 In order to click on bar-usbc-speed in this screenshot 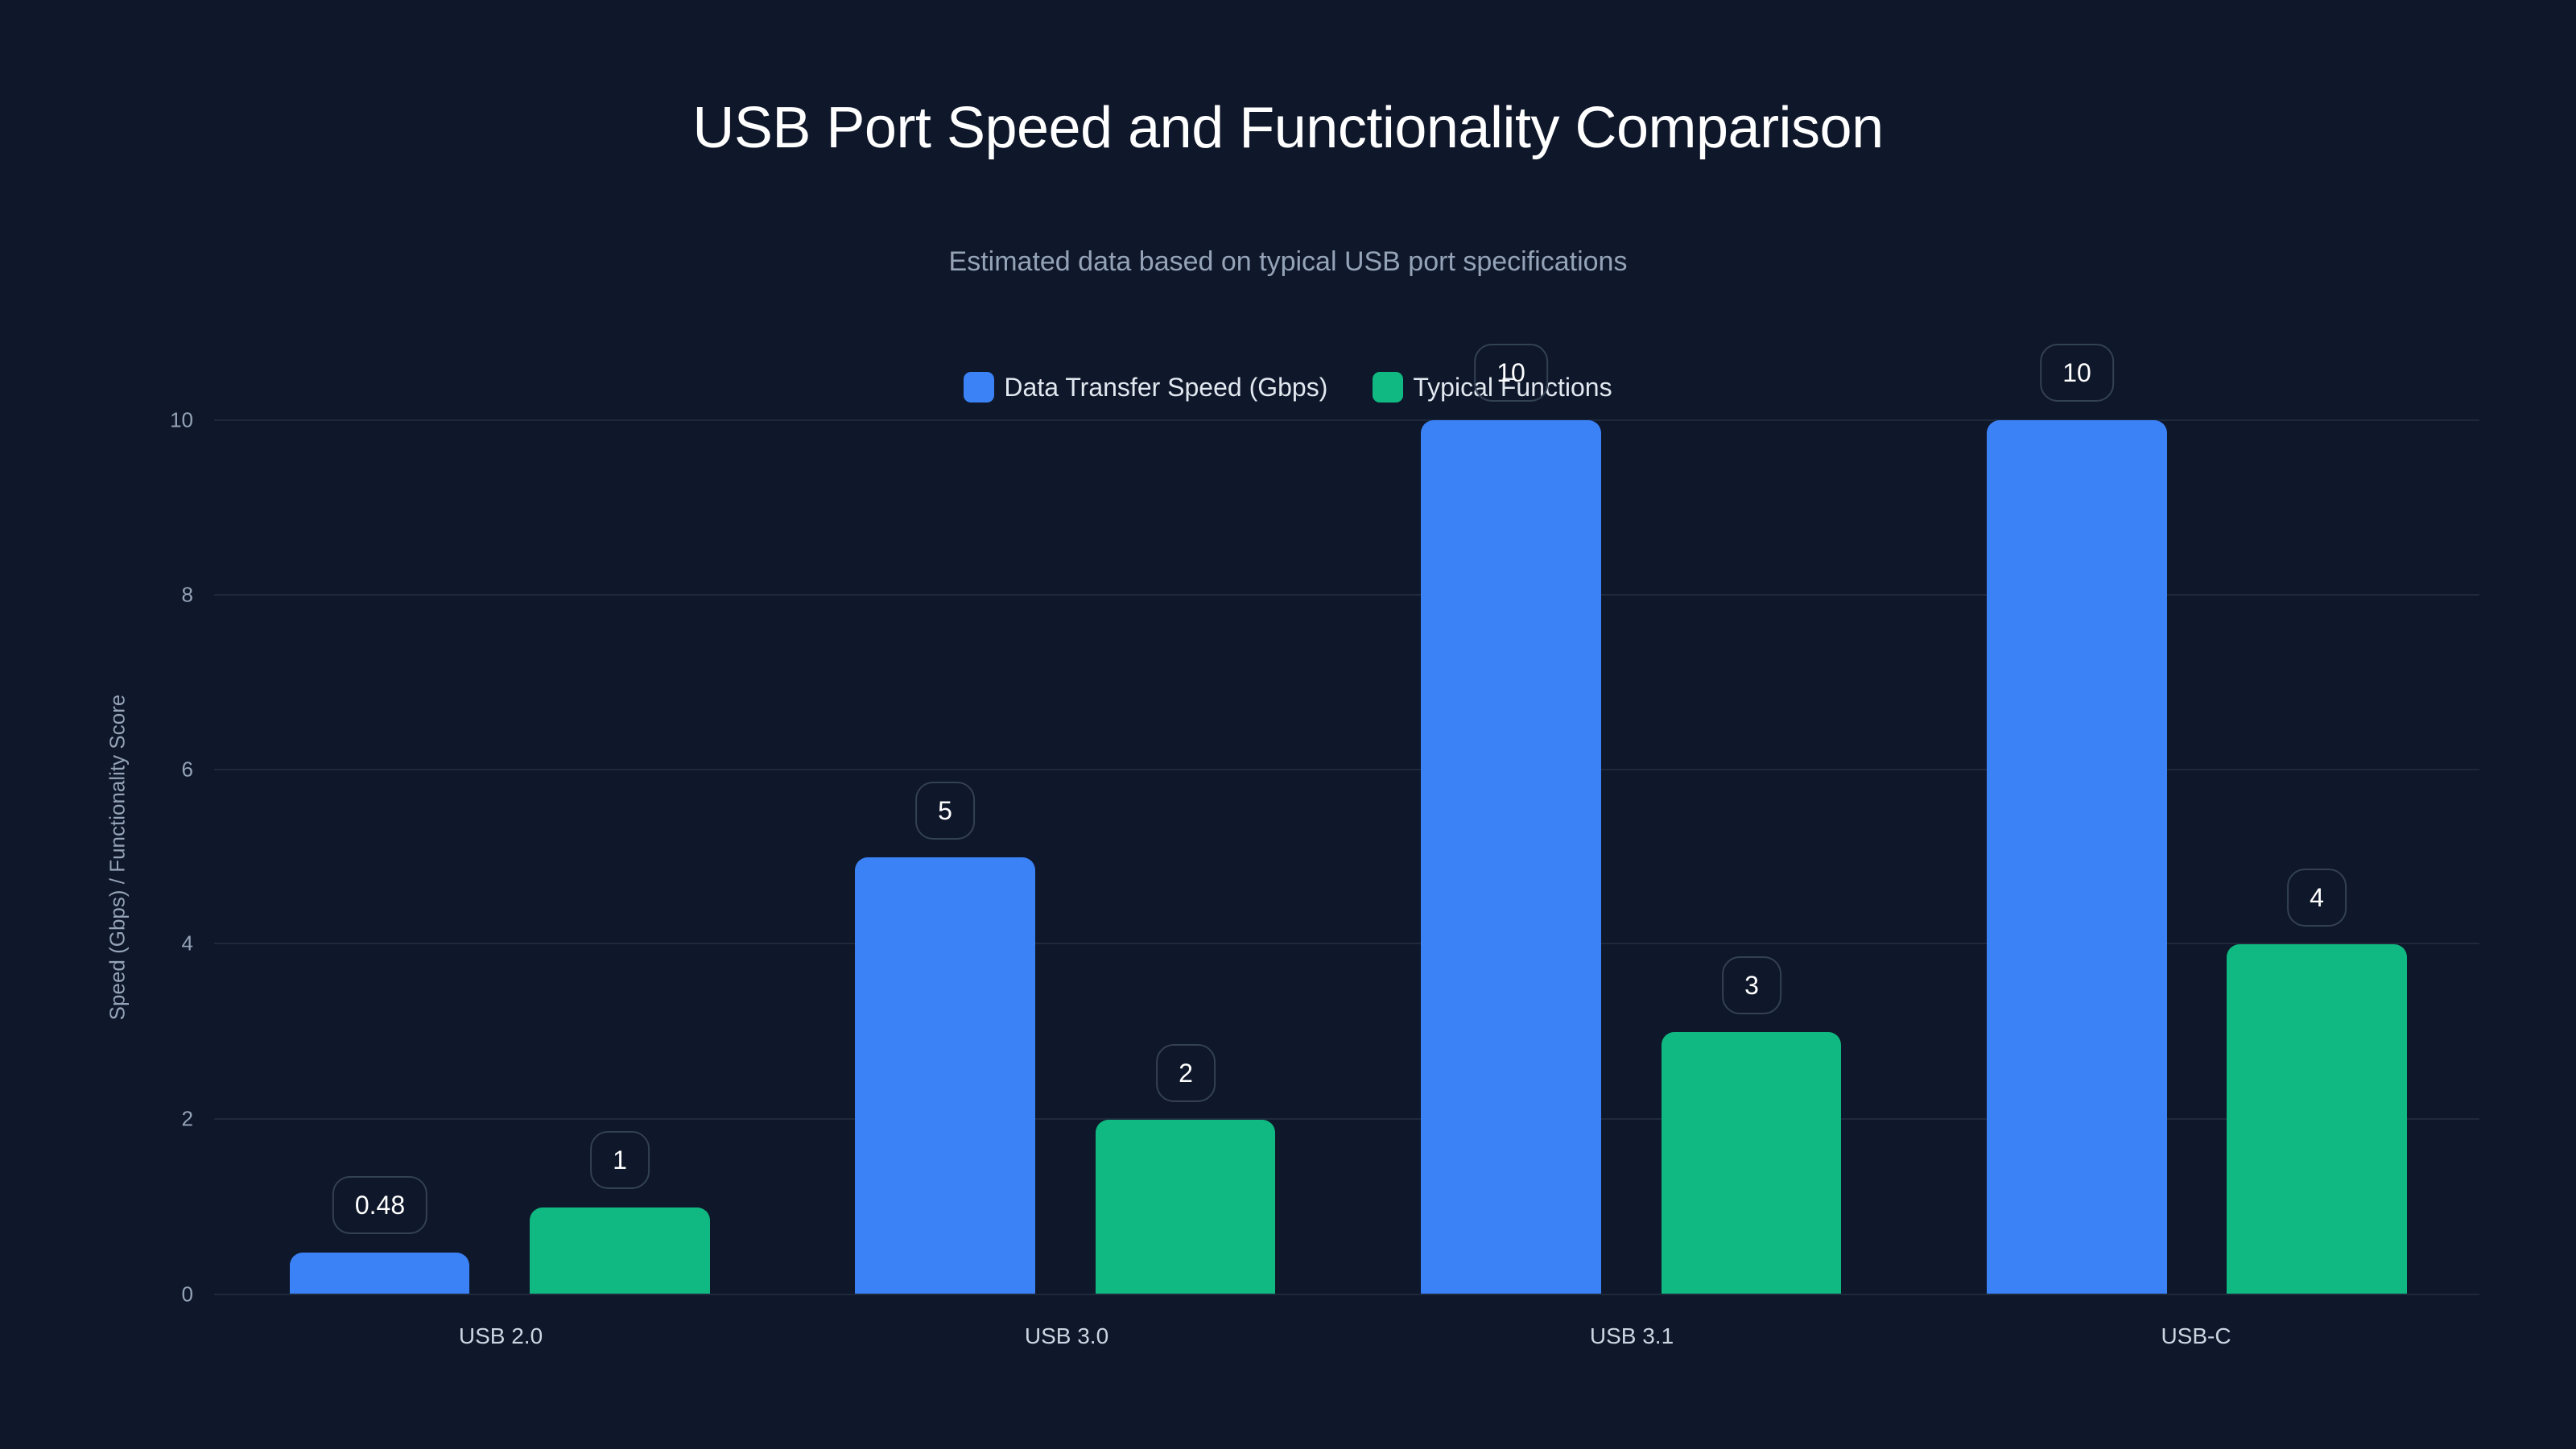, I will do `click(2077, 857)`.